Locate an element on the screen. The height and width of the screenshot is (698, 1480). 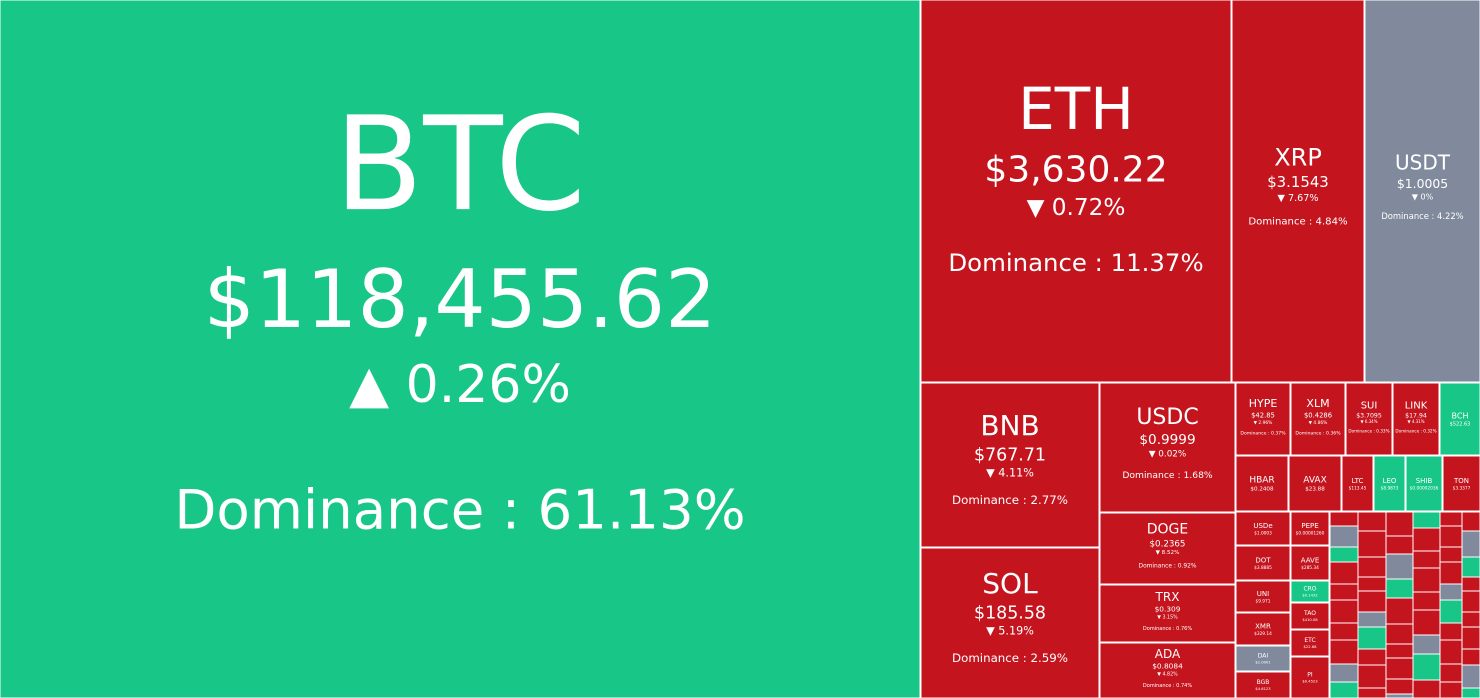
tile: USDT$1.0005 ▼ 0% Dominance : 4.22% is located at coordinates (1422, 191).